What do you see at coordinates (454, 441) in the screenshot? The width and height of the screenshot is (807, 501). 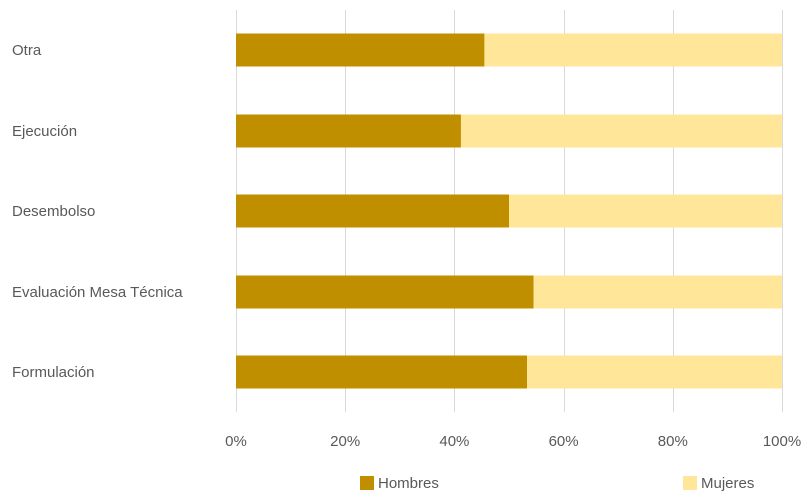 I see `x-tick-label-2: 40%` at bounding box center [454, 441].